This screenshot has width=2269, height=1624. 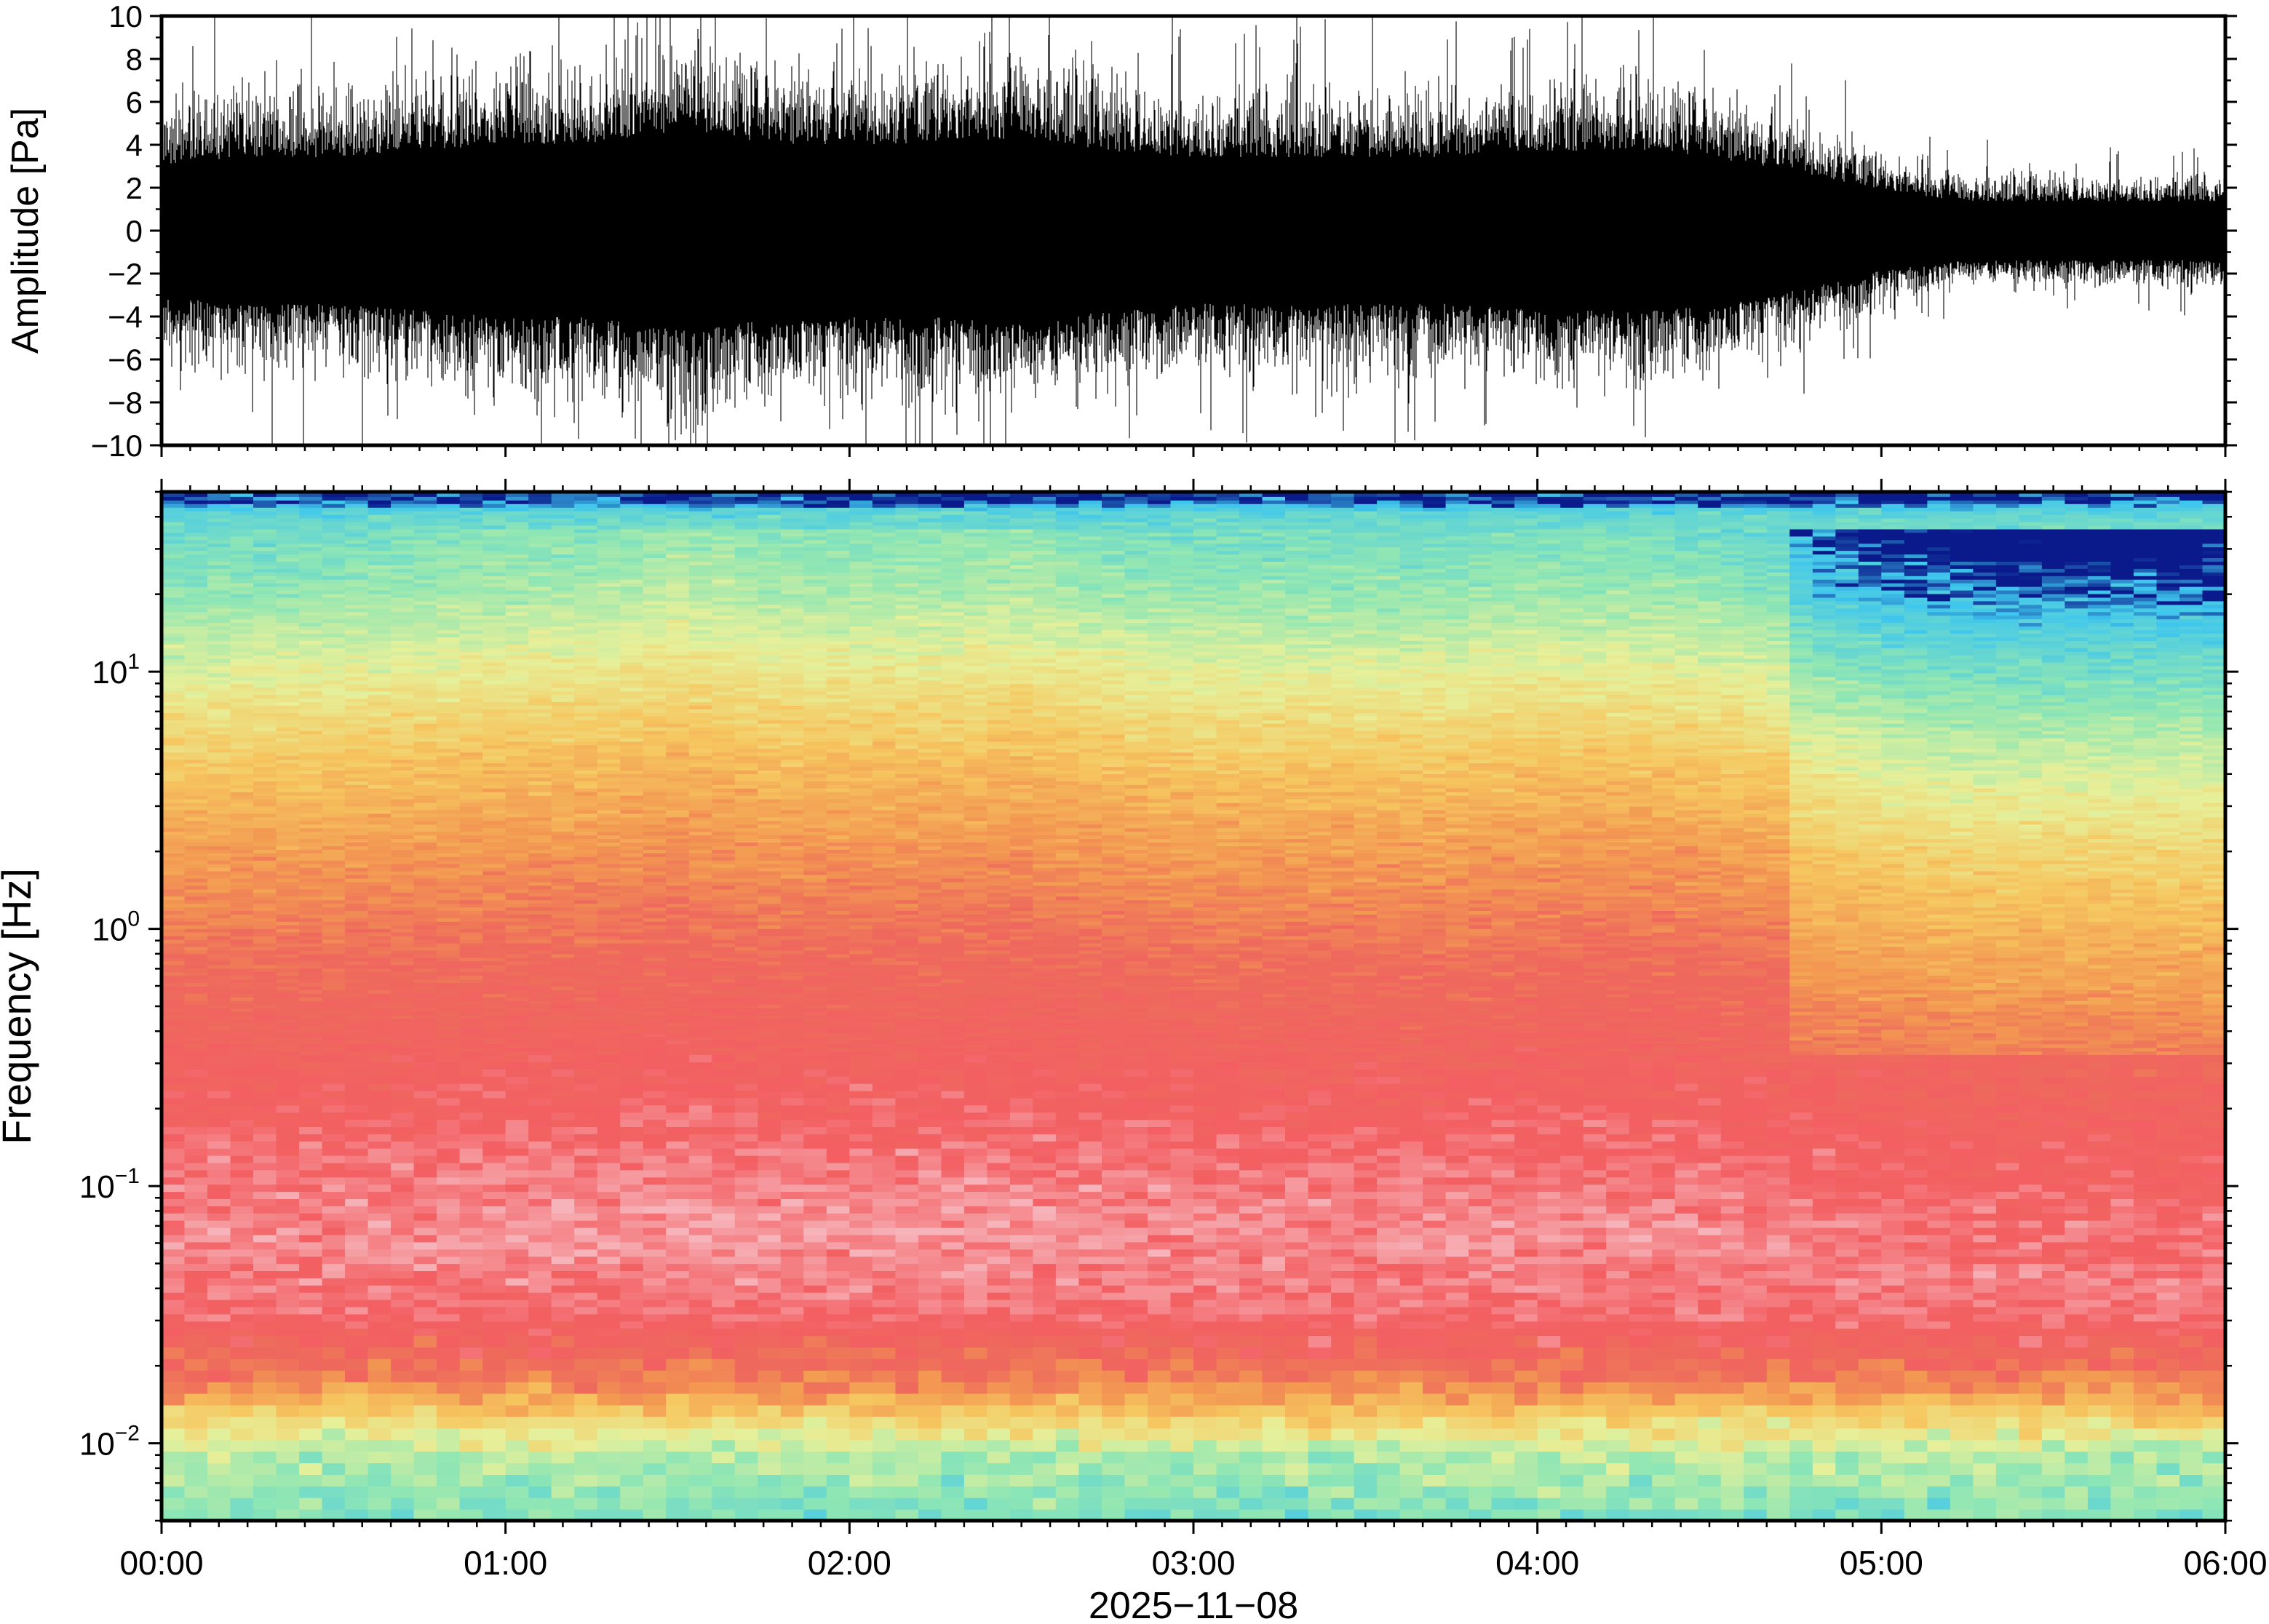 I want to click on waveform-y-axis-label: Amplitude [Pa], so click(x=25, y=231).